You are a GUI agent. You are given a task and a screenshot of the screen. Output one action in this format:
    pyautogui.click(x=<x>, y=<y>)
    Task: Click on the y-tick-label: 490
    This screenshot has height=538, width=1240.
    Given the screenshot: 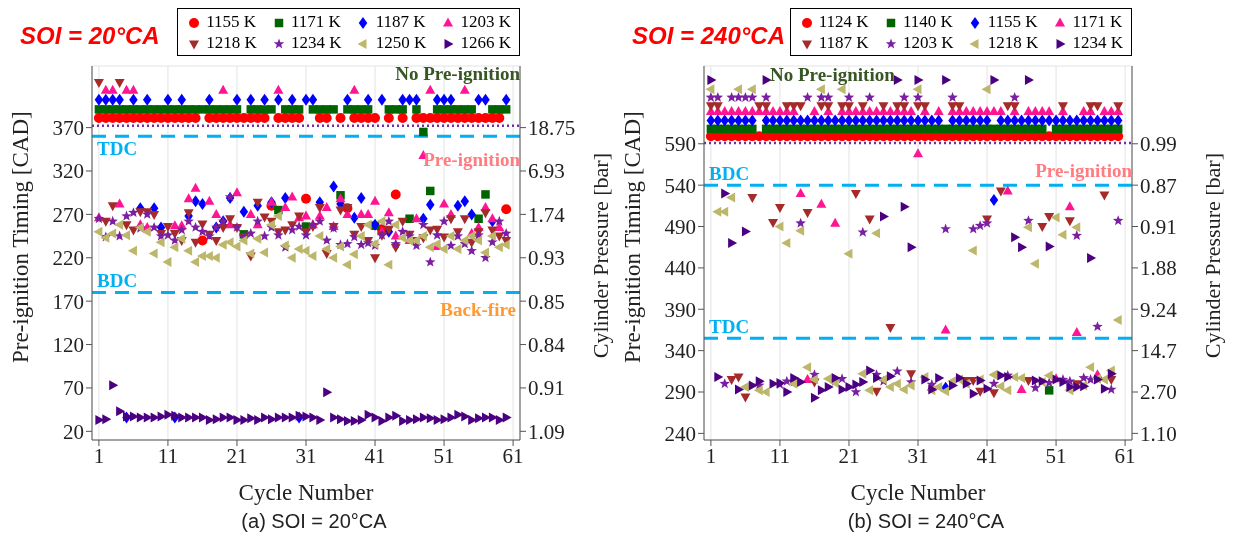 What is the action you would take?
    pyautogui.click(x=680, y=226)
    